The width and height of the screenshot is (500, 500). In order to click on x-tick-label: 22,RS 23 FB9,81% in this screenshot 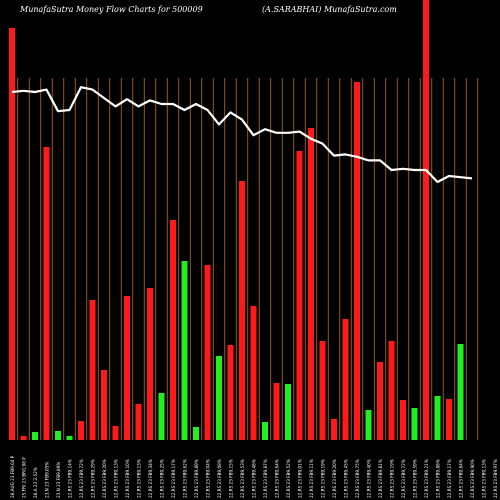, I will do `click(380, 478)`.